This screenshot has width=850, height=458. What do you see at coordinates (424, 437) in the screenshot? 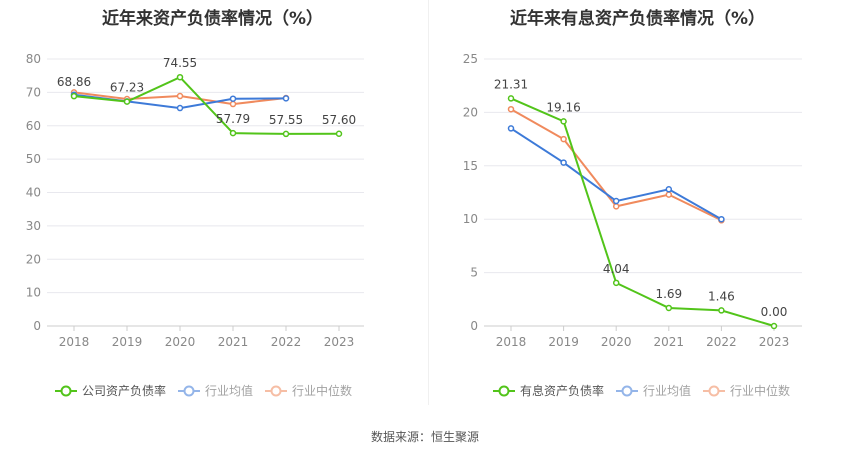
I see `data-source: 数据来源：恒生聚源` at bounding box center [424, 437].